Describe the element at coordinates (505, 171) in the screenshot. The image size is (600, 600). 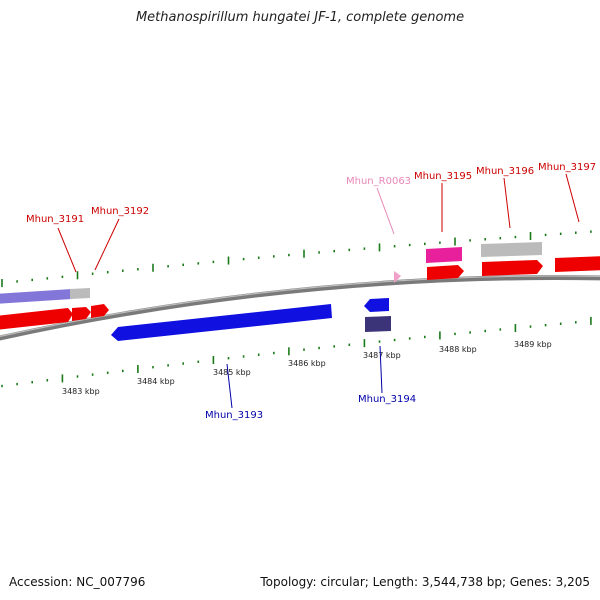
I see `label-mhun-3196: Mhun_3196` at that location.